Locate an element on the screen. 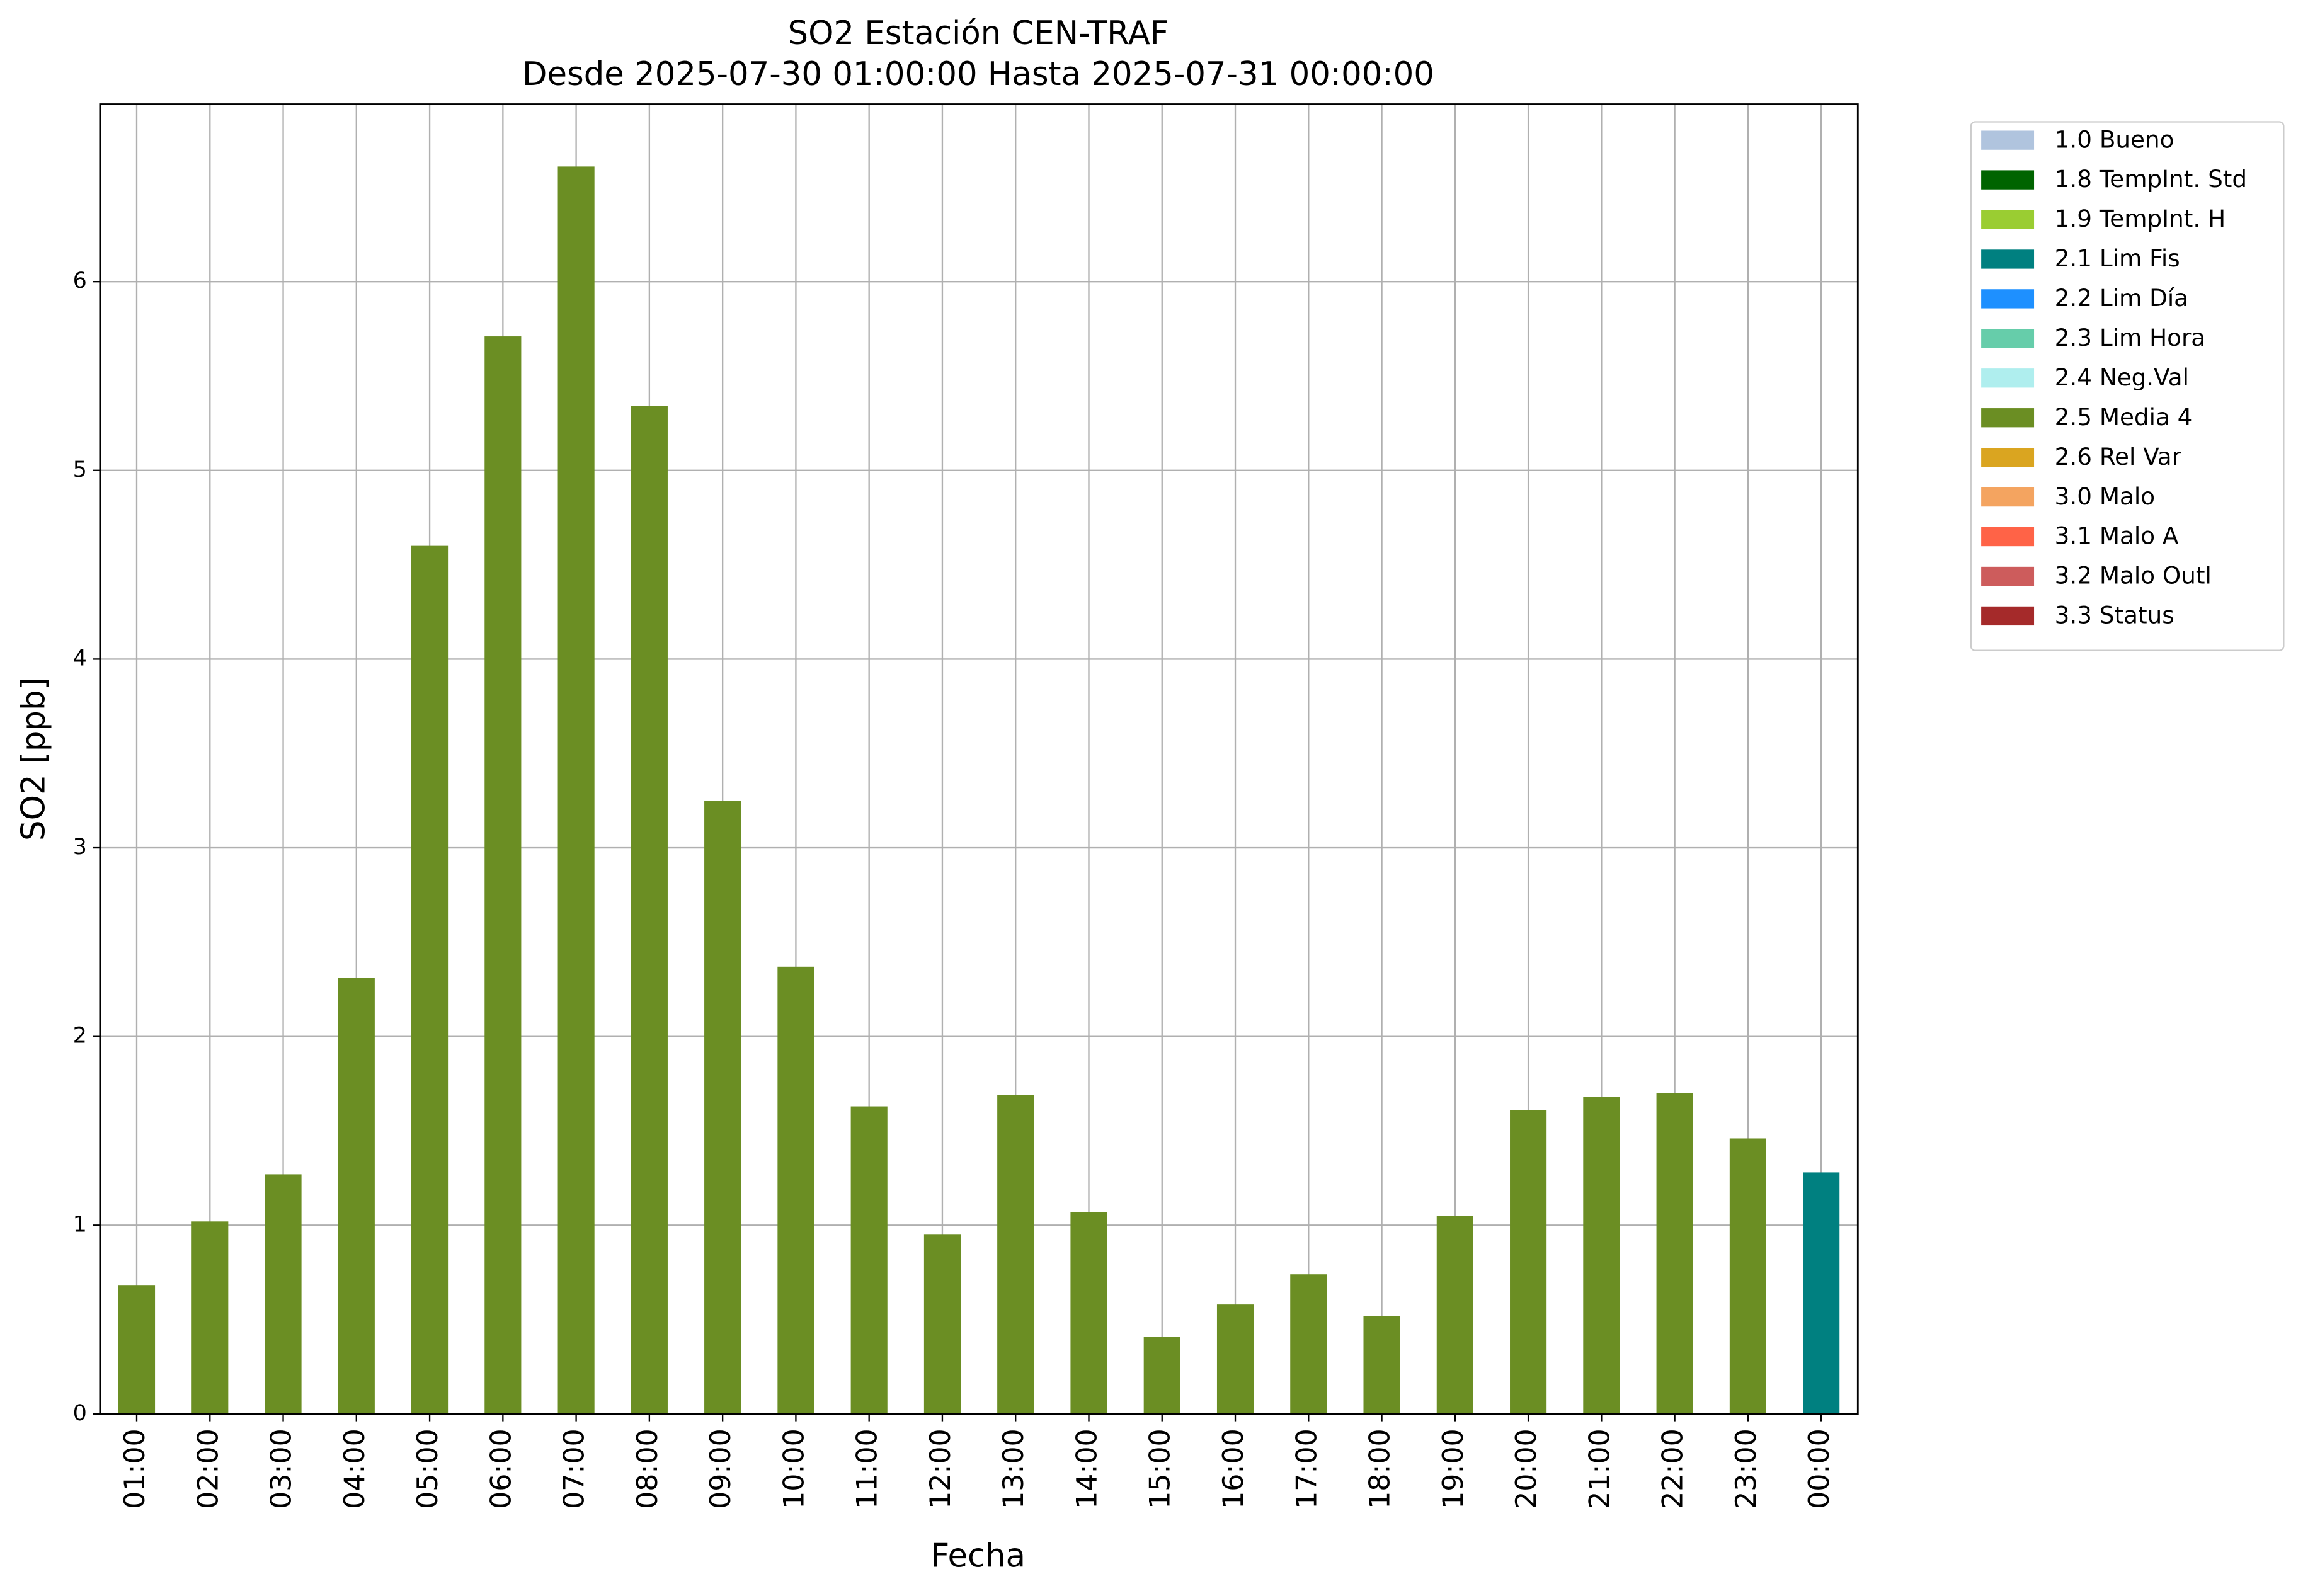  legend-label: 2.5 Media 4 is located at coordinates (2124, 417).